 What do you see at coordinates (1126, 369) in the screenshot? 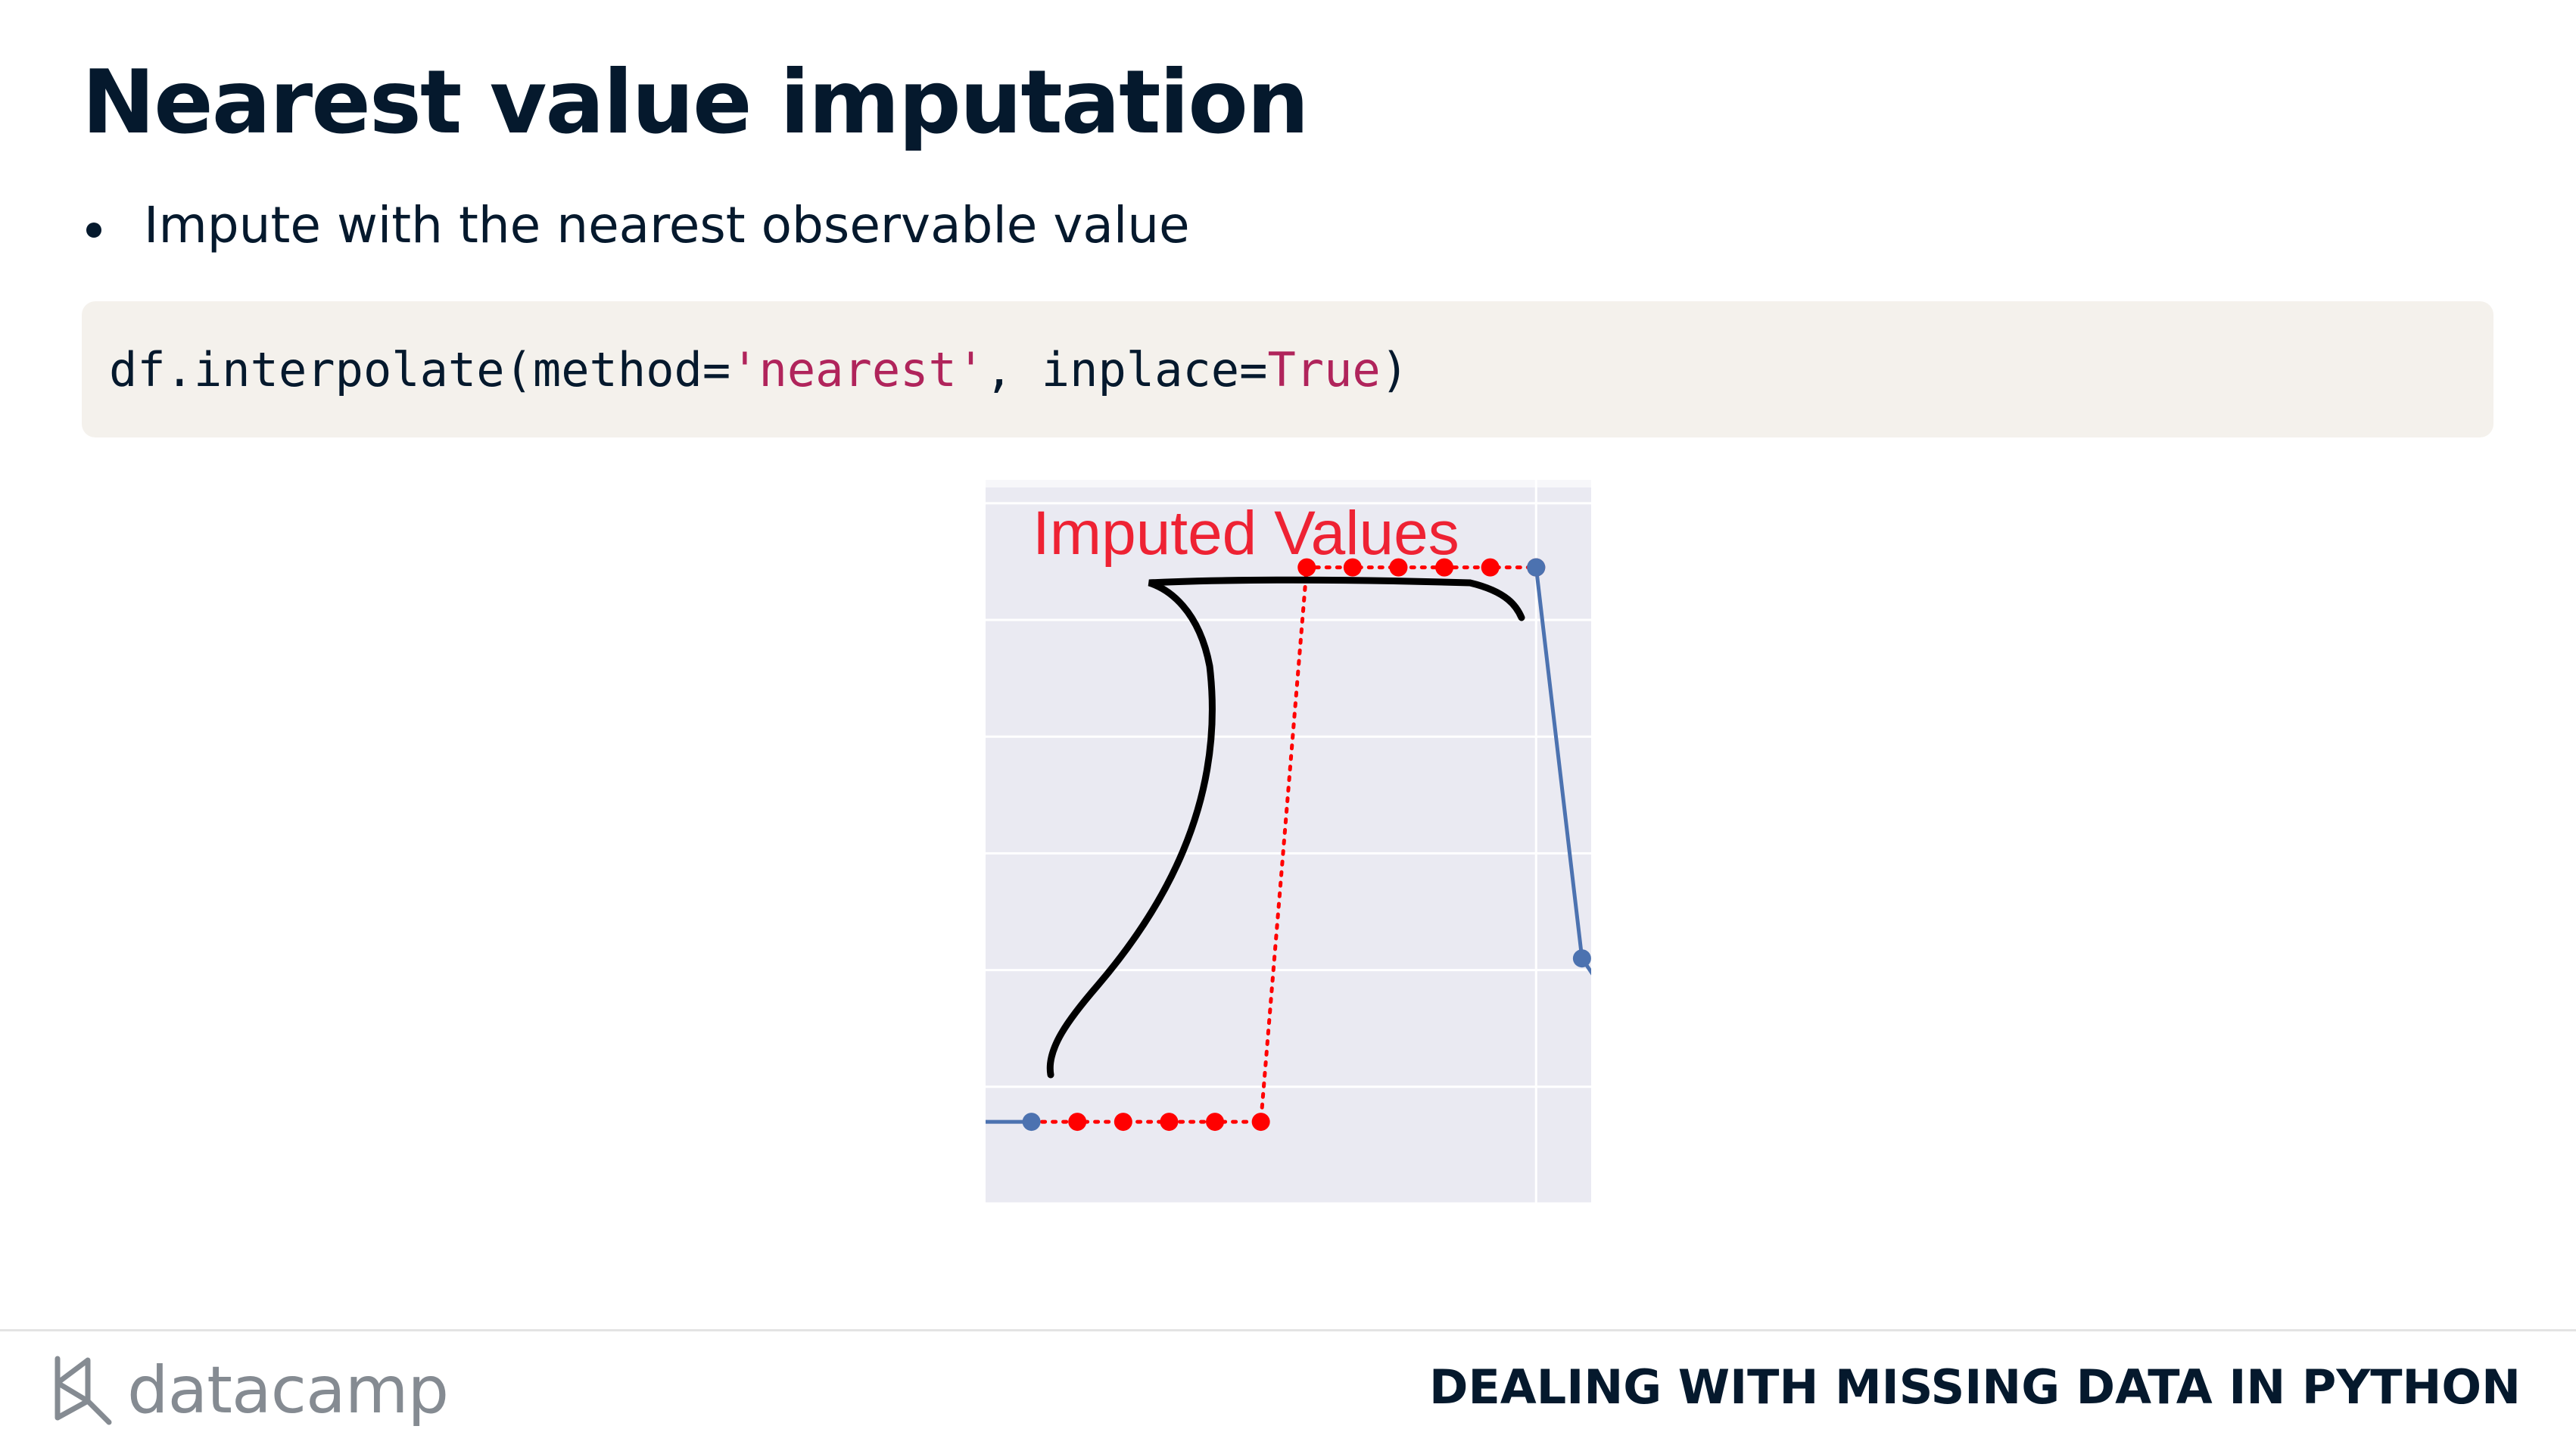
I see `code-middle: , inplace=` at bounding box center [1126, 369].